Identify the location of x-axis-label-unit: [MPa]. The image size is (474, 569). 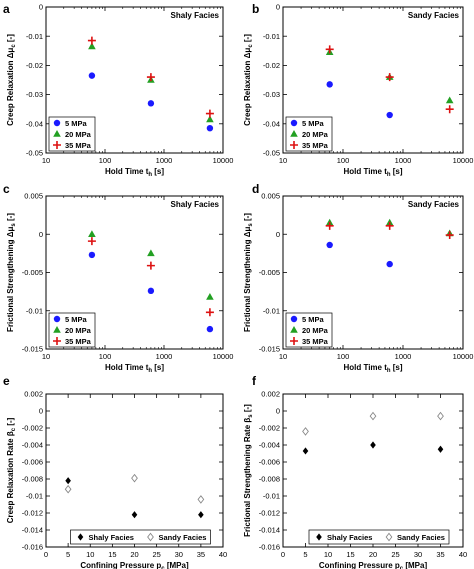
(415, 565).